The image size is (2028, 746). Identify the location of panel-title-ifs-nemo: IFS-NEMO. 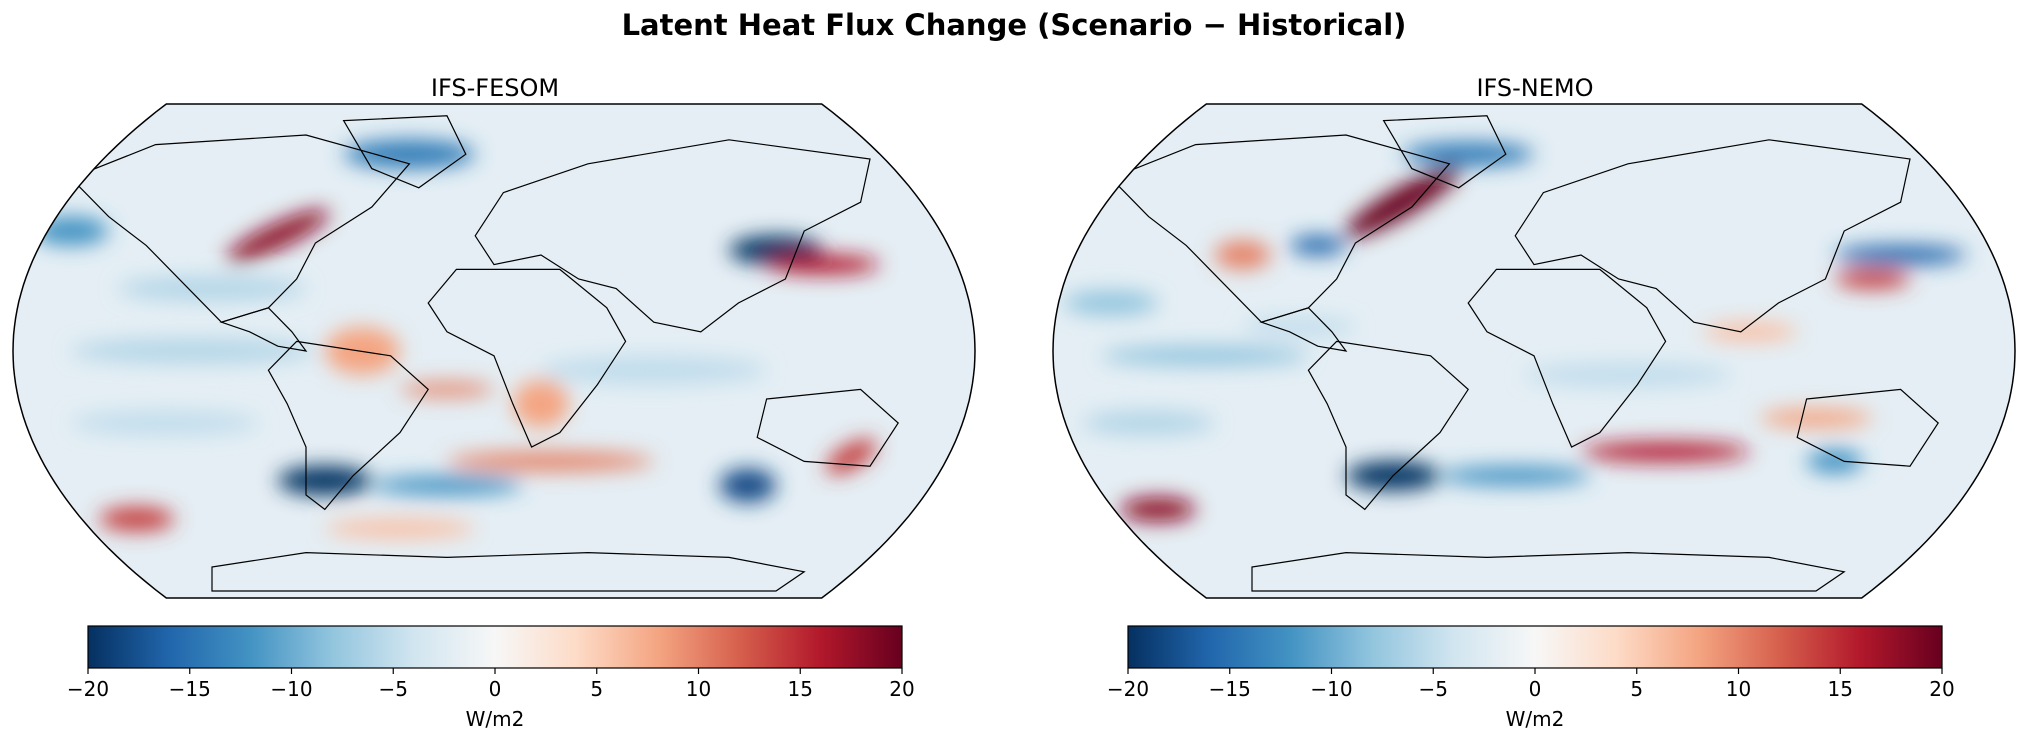
(1535, 88).